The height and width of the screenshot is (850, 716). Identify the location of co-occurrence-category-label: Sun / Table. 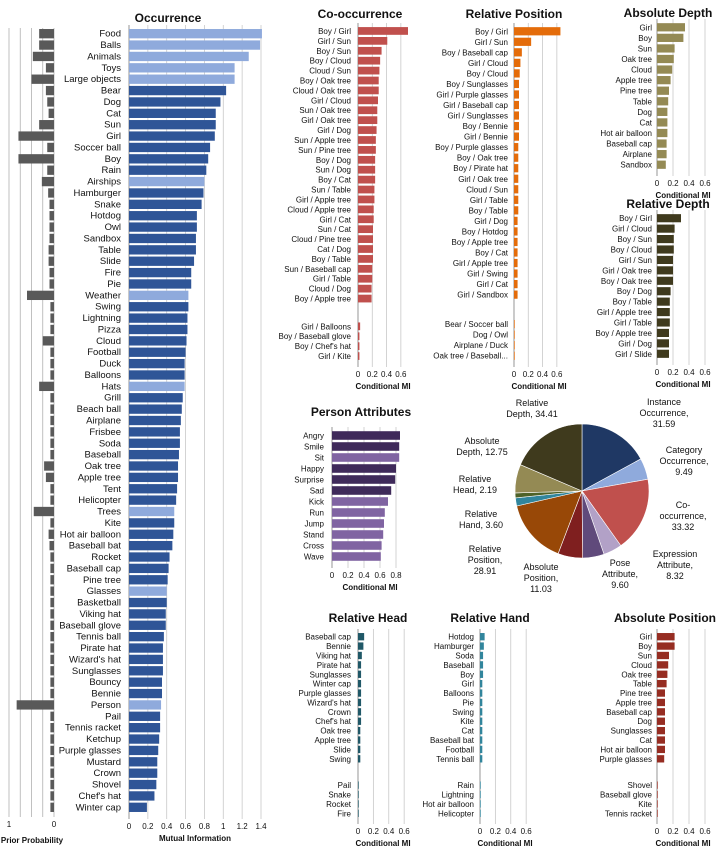
(331, 190).